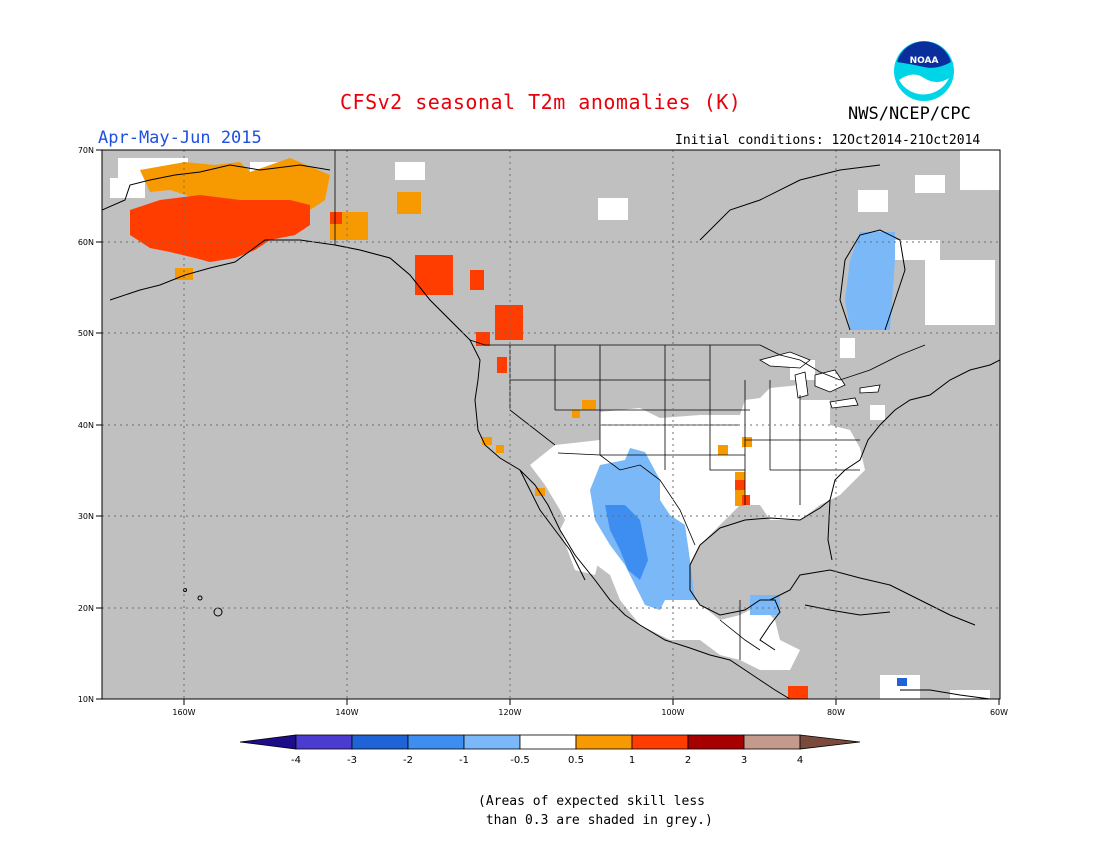 This screenshot has height=850, width=1100. Describe the element at coordinates (688, 760) in the screenshot. I see `colorbar-label: 2` at that location.